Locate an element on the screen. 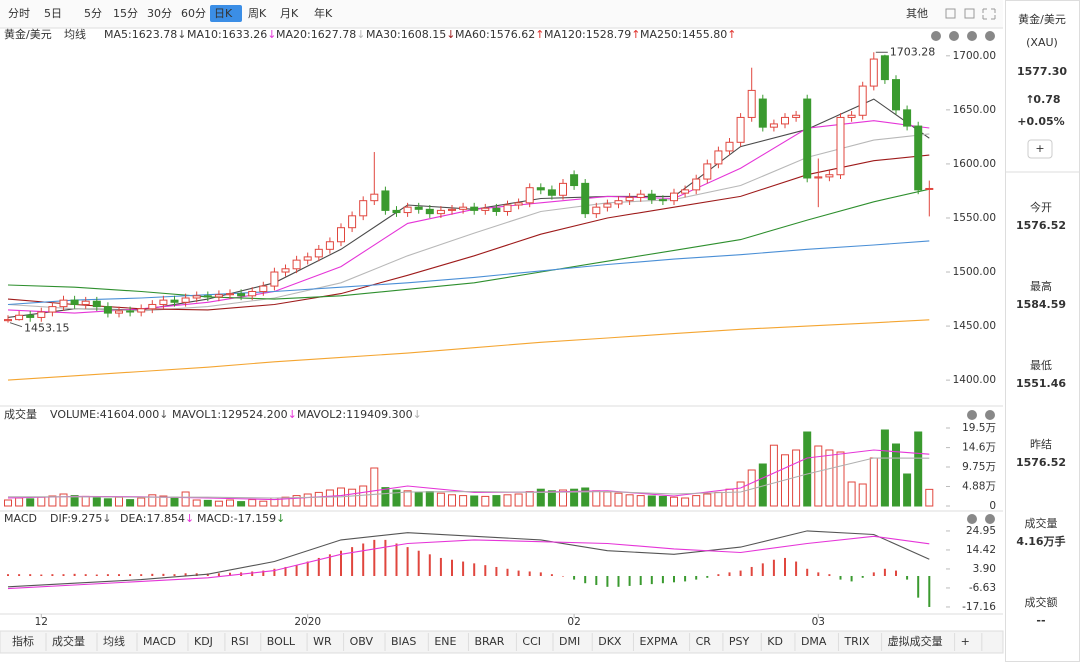  y-tick-label: -17.16 is located at coordinates (979, 607).